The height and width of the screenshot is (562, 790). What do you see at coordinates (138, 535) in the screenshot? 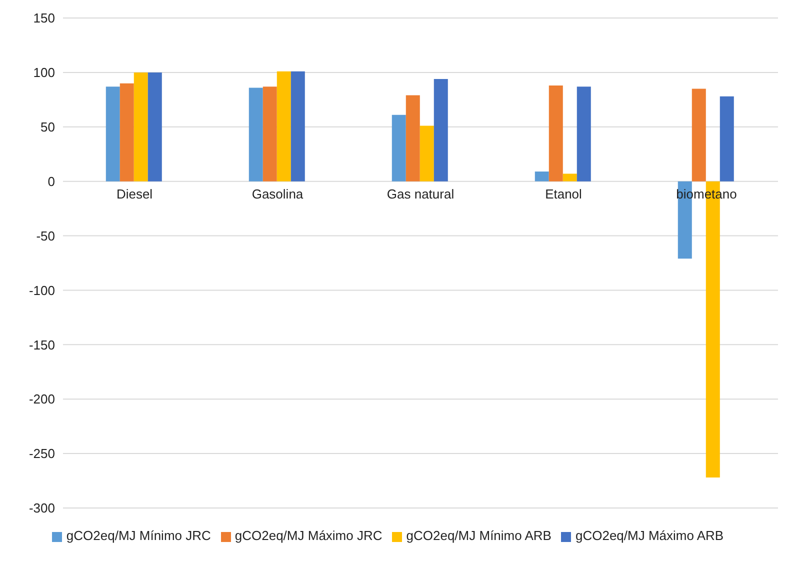
I see `legend-label: gCO2eq/MJ Mínimo JRC` at bounding box center [138, 535].